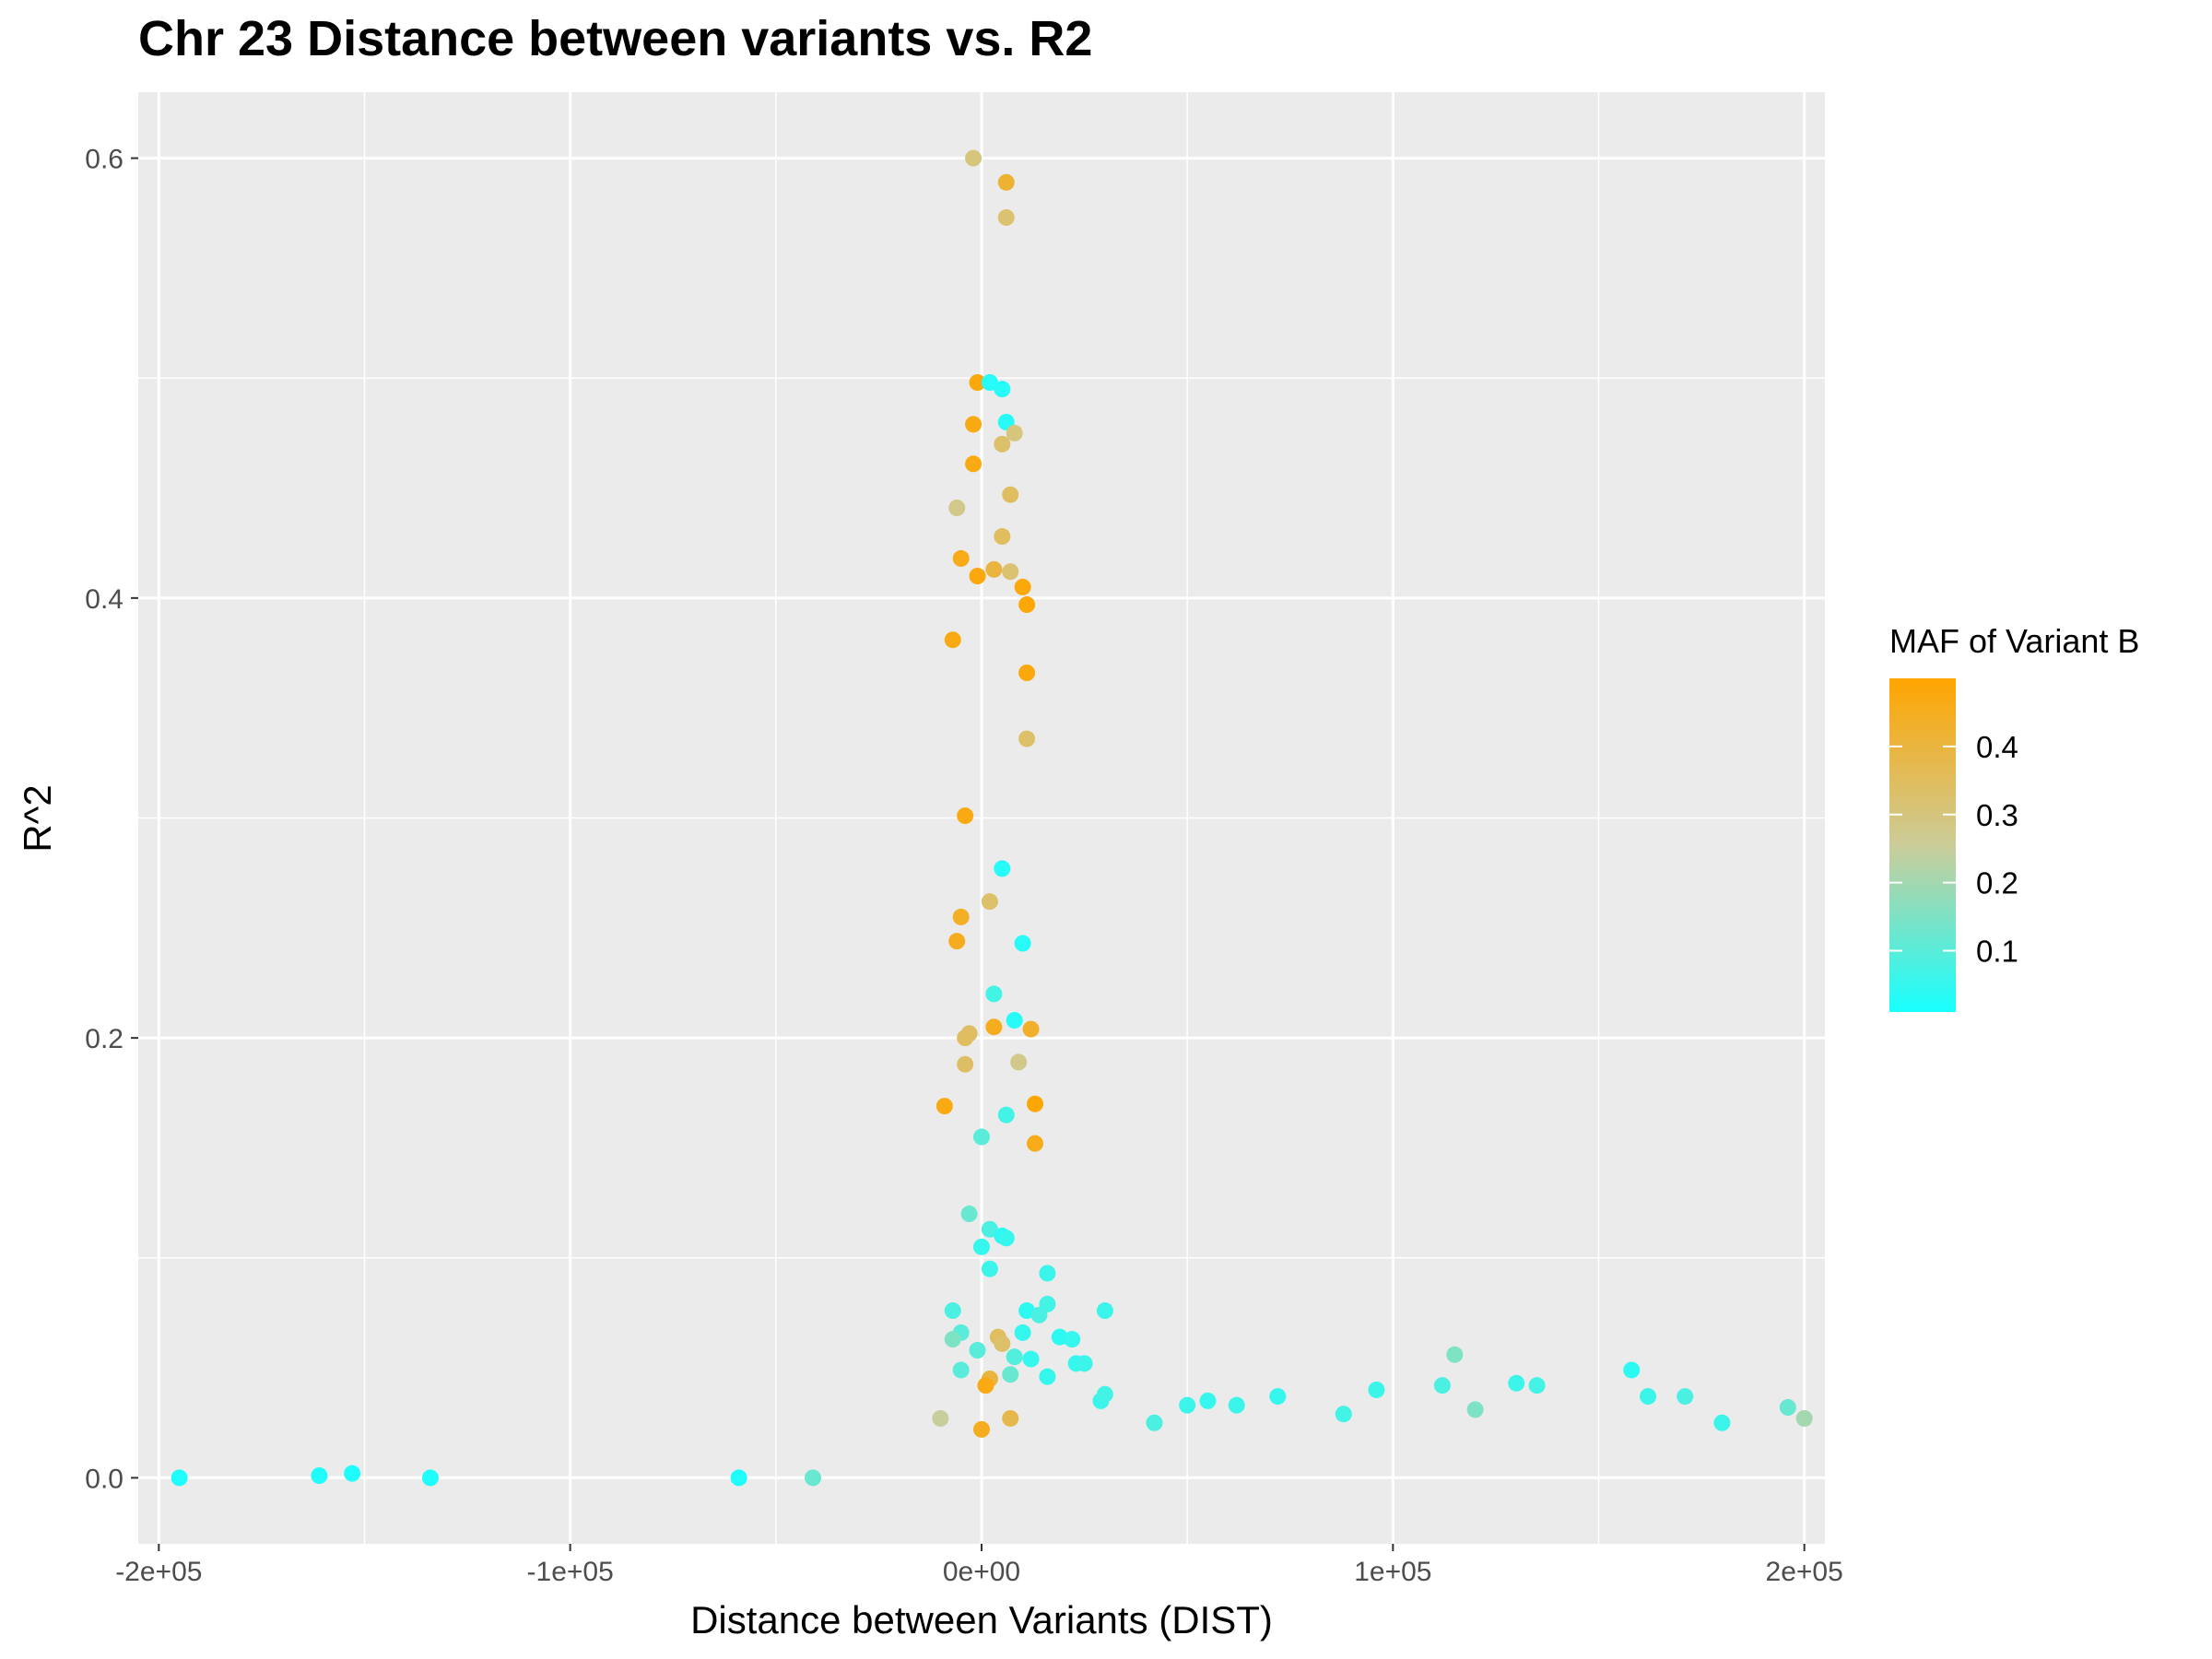 This screenshot has height=1659, width=2212. Describe the element at coordinates (981, 1572) in the screenshot. I see `x-tick-label: 0e+00` at that location.